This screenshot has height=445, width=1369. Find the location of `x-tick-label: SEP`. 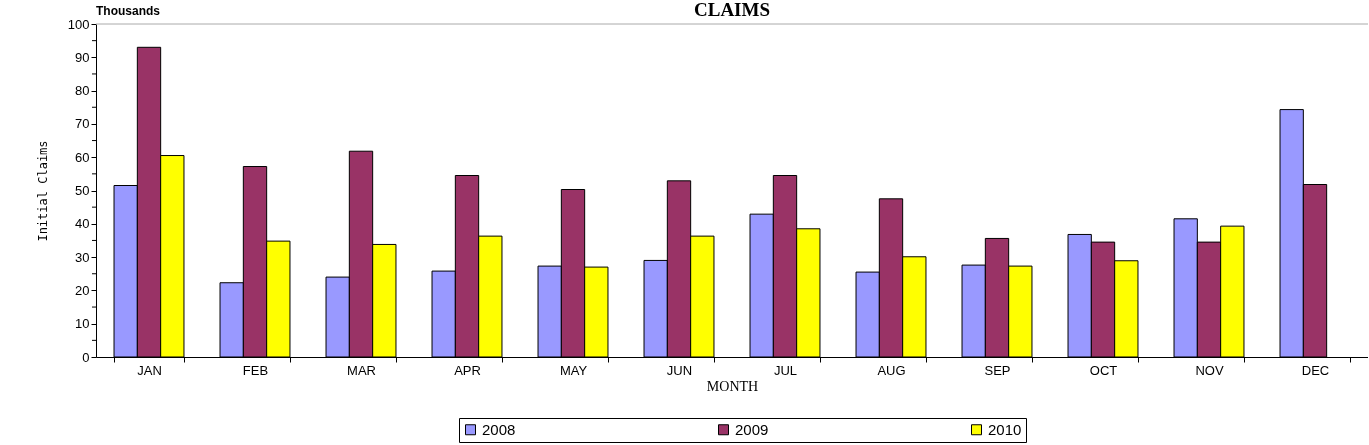

x-tick-label: SEP is located at coordinates (997, 370).